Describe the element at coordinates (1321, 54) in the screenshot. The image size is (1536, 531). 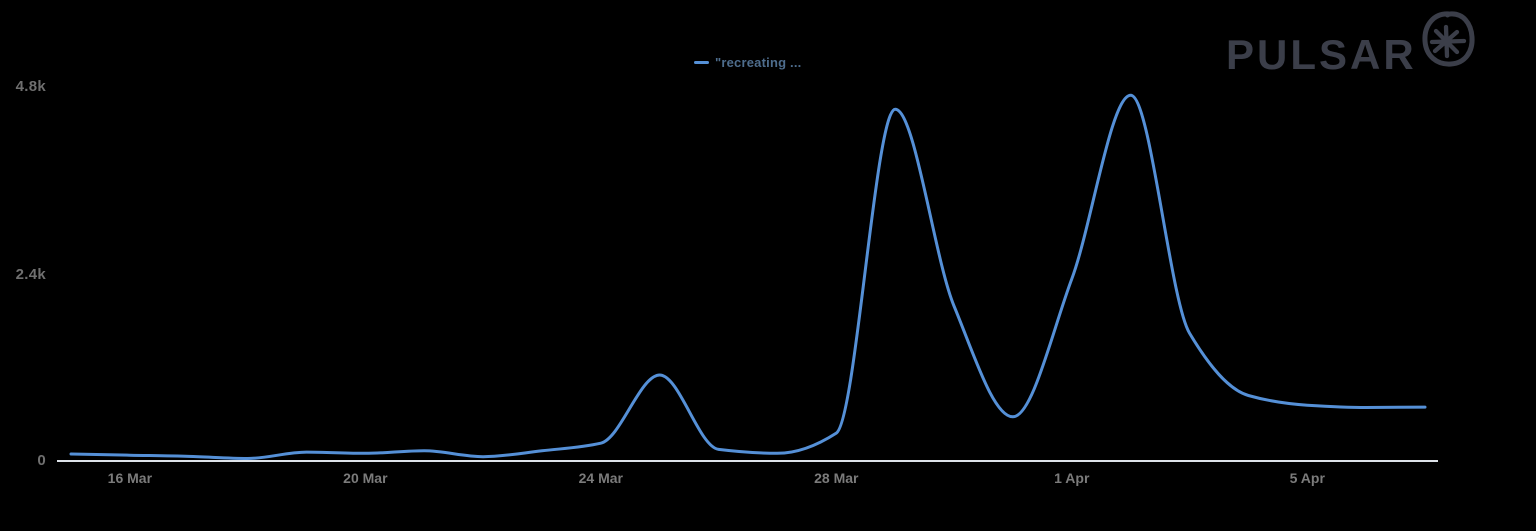
I see `pulsar-logo-text: PULSAR` at that location.